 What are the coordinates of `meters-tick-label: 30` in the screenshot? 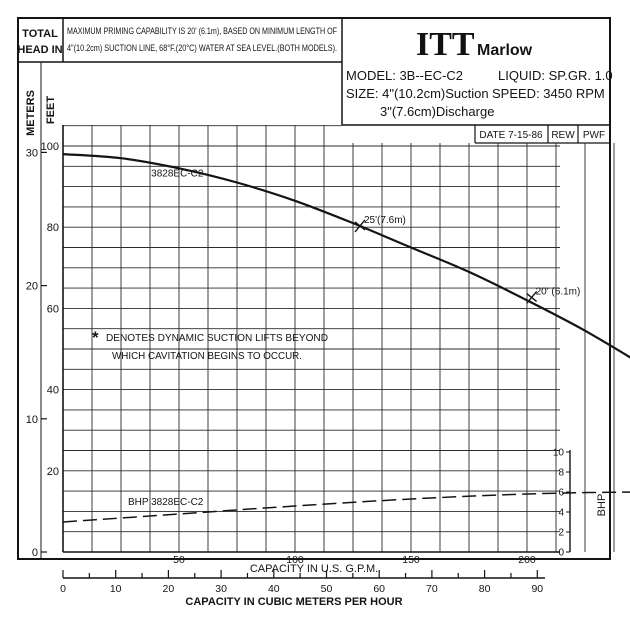 It's located at (32, 153).